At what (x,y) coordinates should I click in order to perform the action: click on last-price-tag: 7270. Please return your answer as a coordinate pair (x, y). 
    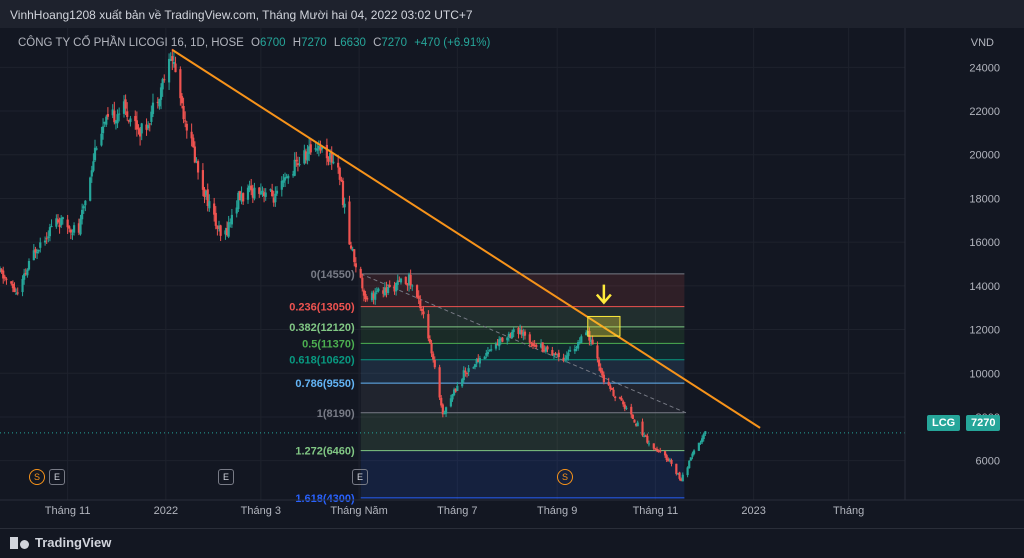
    Looking at the image, I should click on (983, 423).